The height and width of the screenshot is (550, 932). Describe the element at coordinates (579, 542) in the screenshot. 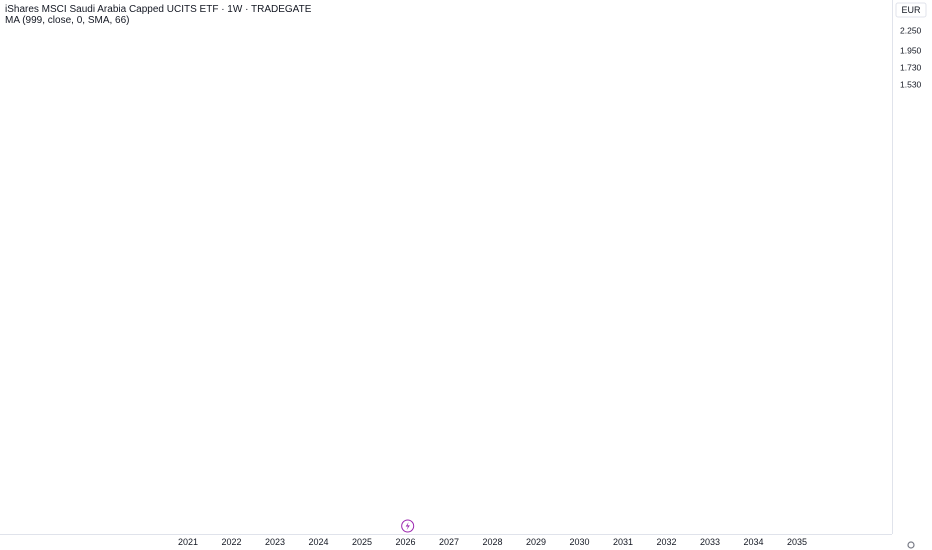

I see `time-tick-label: 2030` at that location.